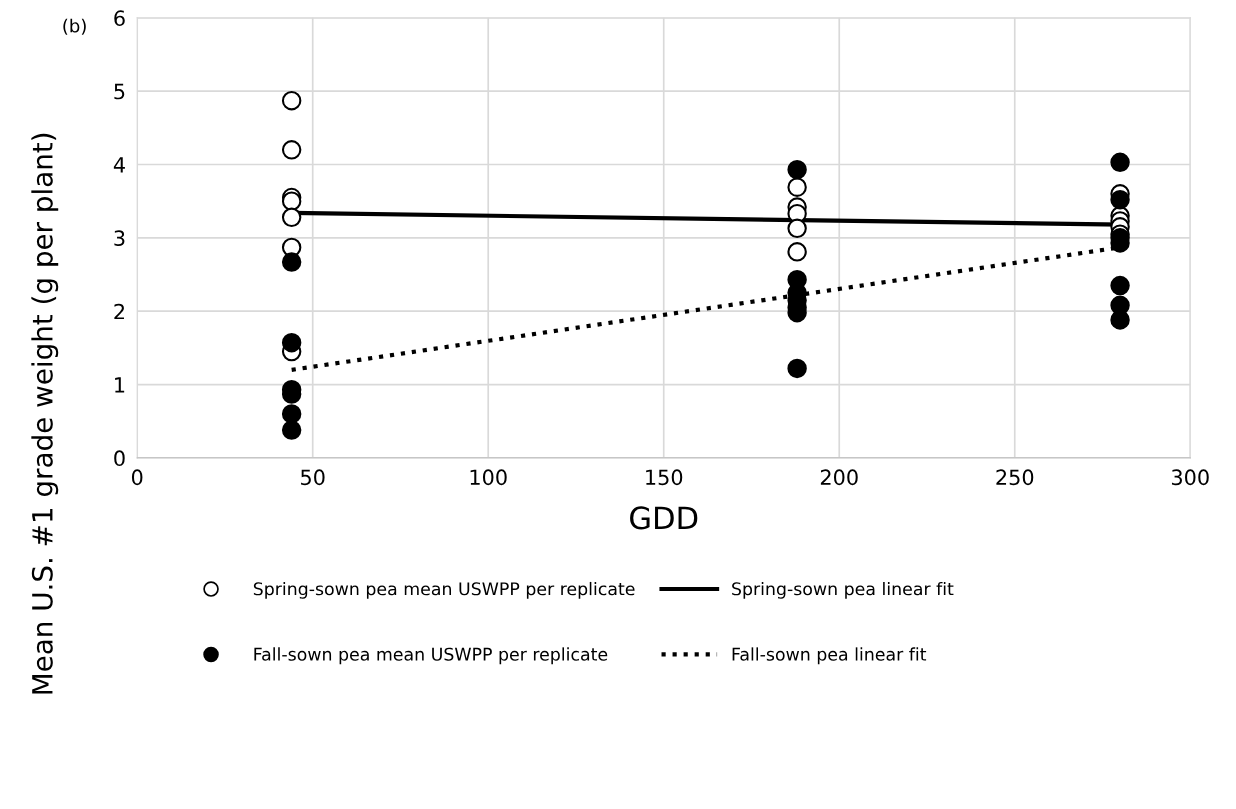 The width and height of the screenshot is (1236, 809). What do you see at coordinates (74, 26) in the screenshot?
I see `text: (b)` at bounding box center [74, 26].